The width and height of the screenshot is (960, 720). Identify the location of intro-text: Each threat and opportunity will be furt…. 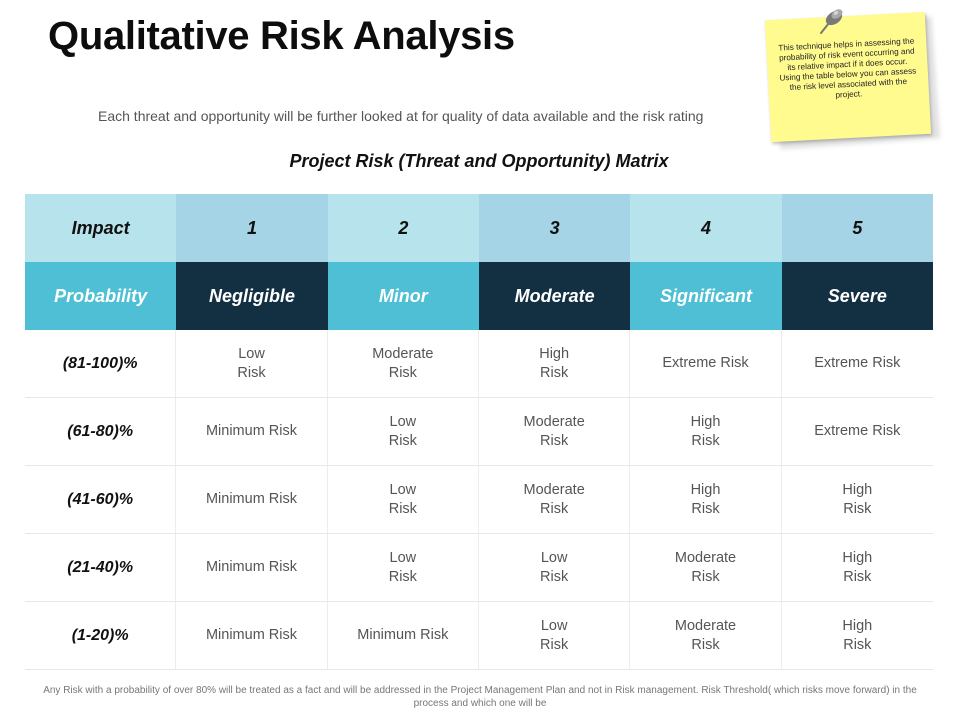
(401, 116).